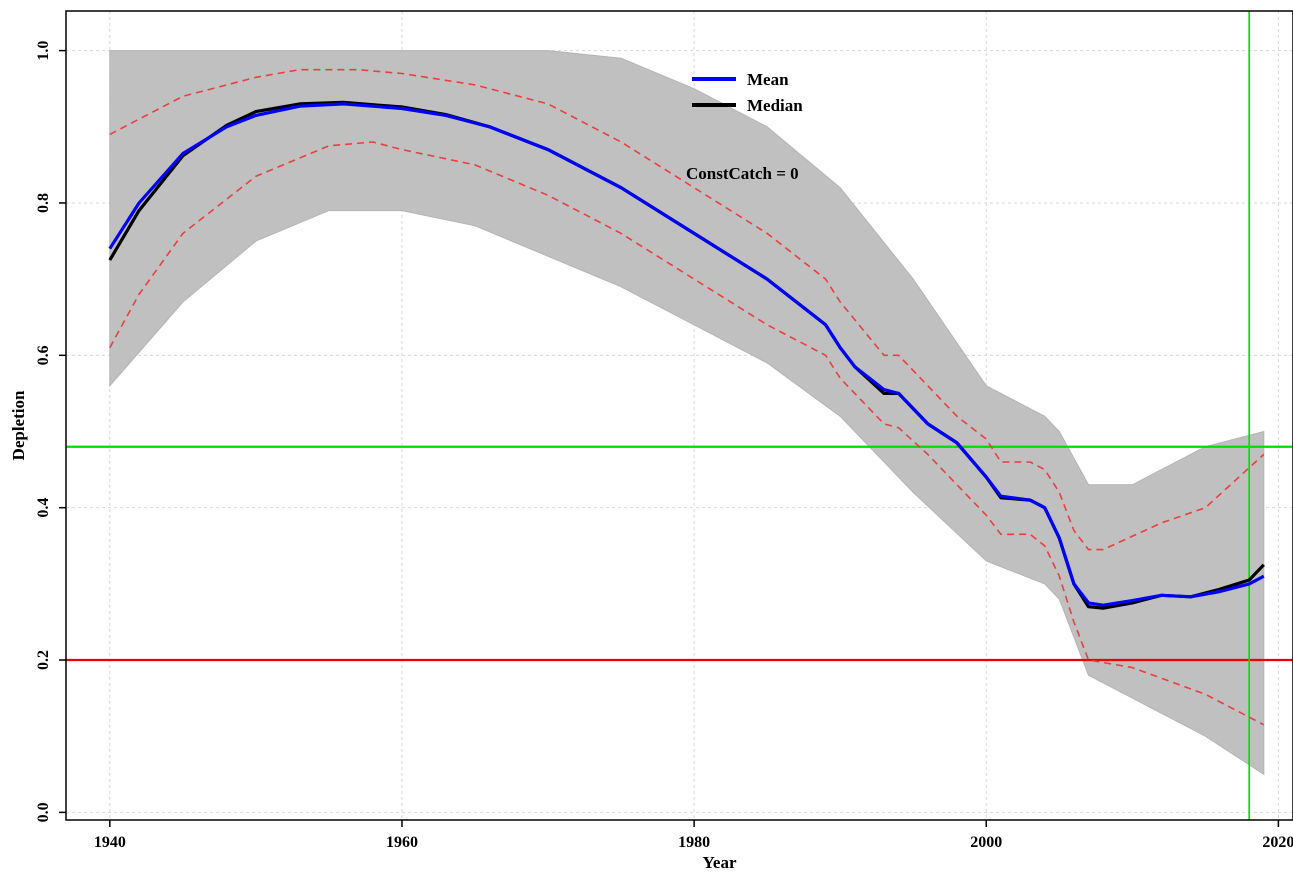  I want to click on y-tick-label: 0.6, so click(43, 355).